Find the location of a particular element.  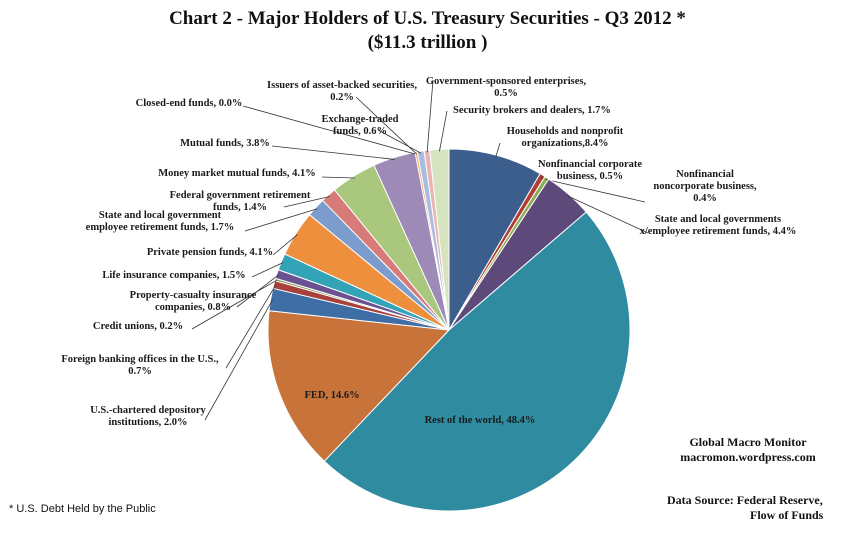

slice-label-rest-of-the-world-48-4: Rest of the world, 48.4% is located at coordinates (480, 420).